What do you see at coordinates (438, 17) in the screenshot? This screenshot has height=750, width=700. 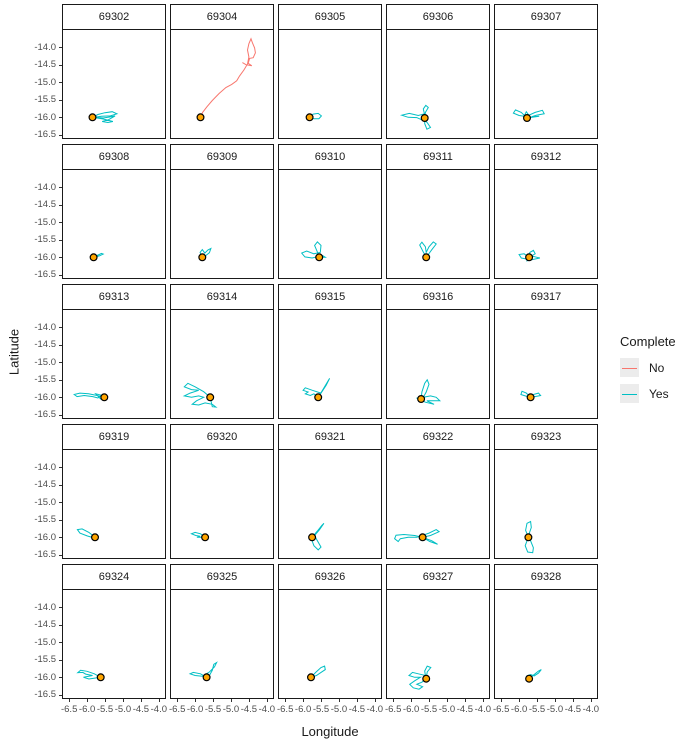 I see `facet-strip-label: 69306` at bounding box center [438, 17].